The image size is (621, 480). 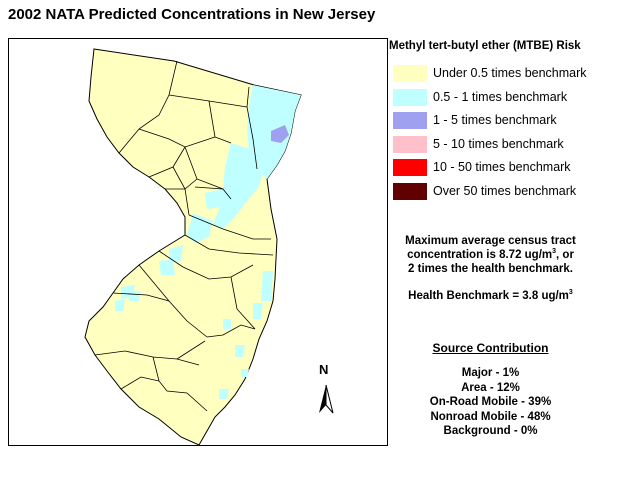 What do you see at coordinates (280, 134) in the screenshot?
I see `lavender-area` at bounding box center [280, 134].